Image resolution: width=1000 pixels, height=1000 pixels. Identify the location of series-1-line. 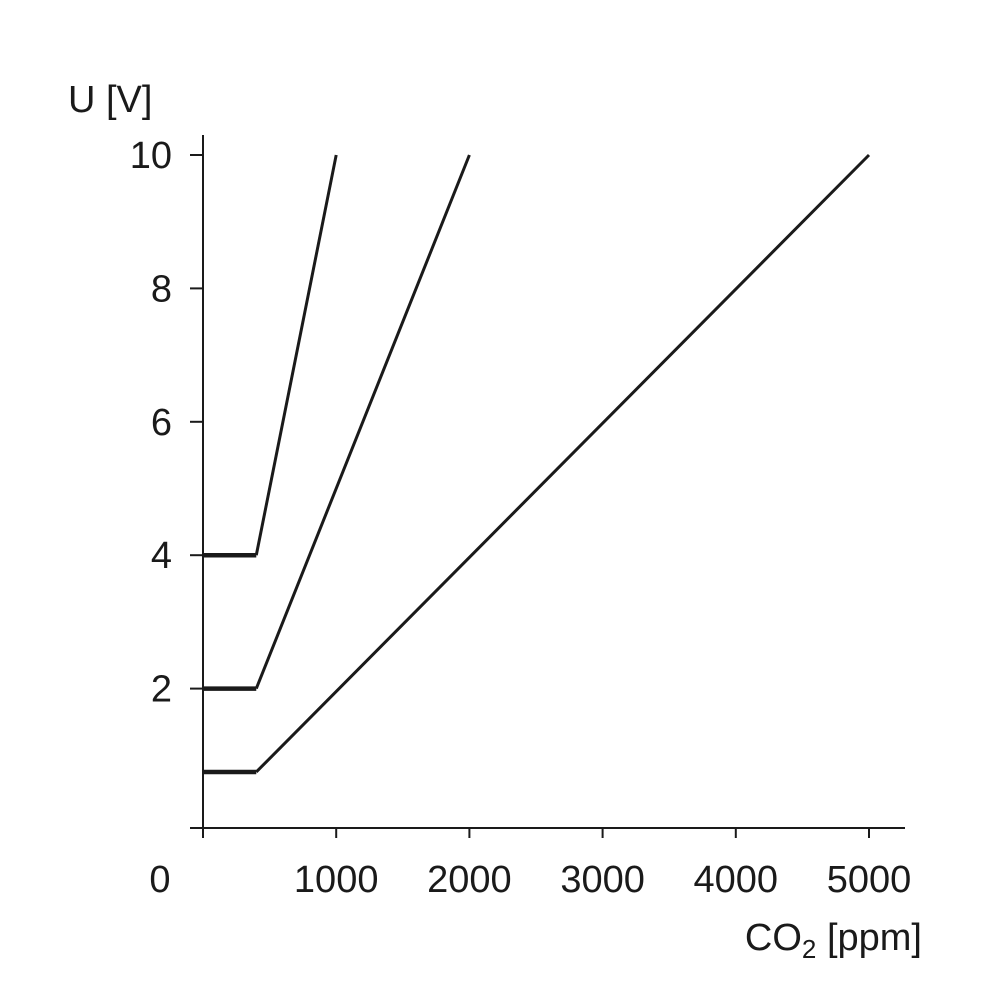
(296, 355).